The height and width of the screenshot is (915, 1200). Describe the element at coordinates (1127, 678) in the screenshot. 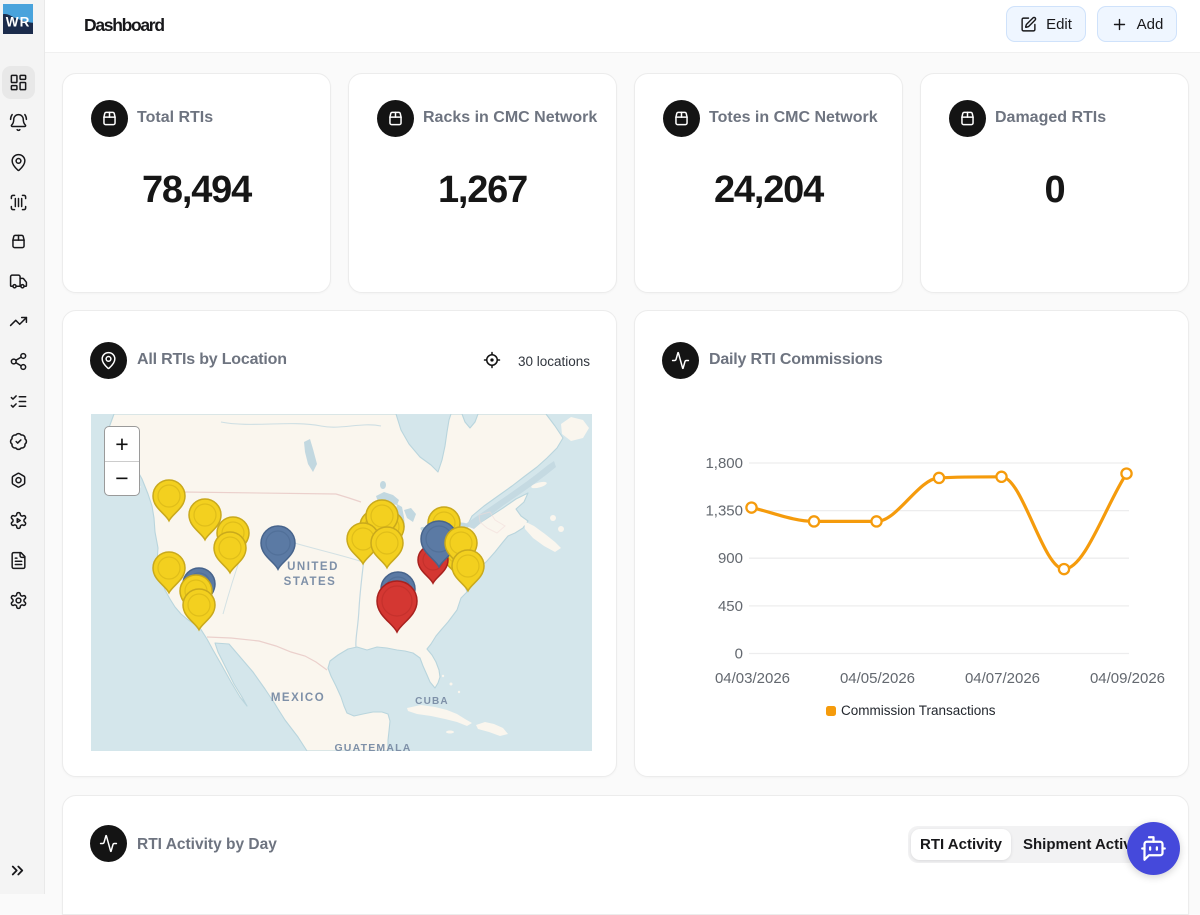

I see `svg-text: 04/09/2026` at that location.